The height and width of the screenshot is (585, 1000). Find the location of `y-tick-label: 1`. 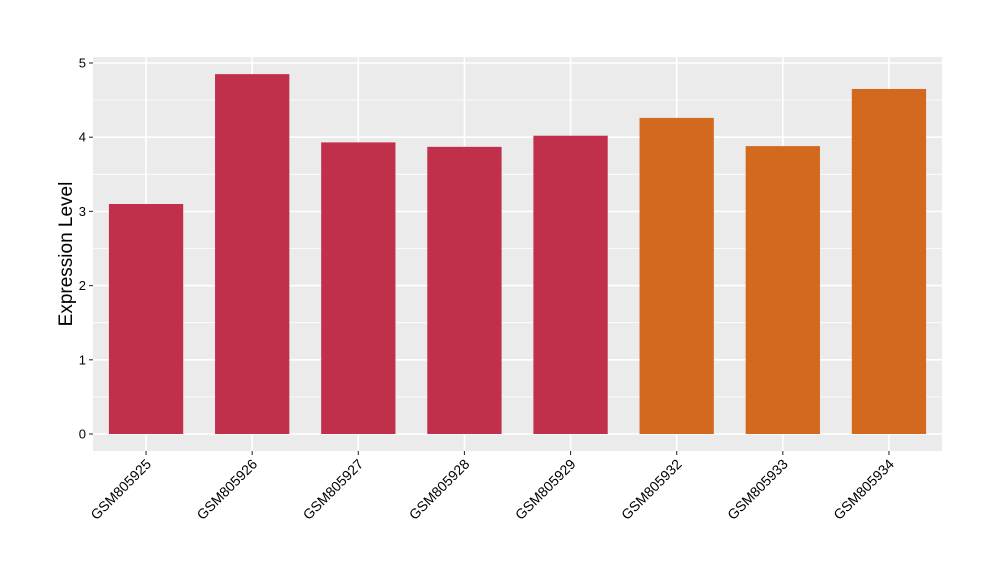

y-tick-label: 1 is located at coordinates (82, 359).